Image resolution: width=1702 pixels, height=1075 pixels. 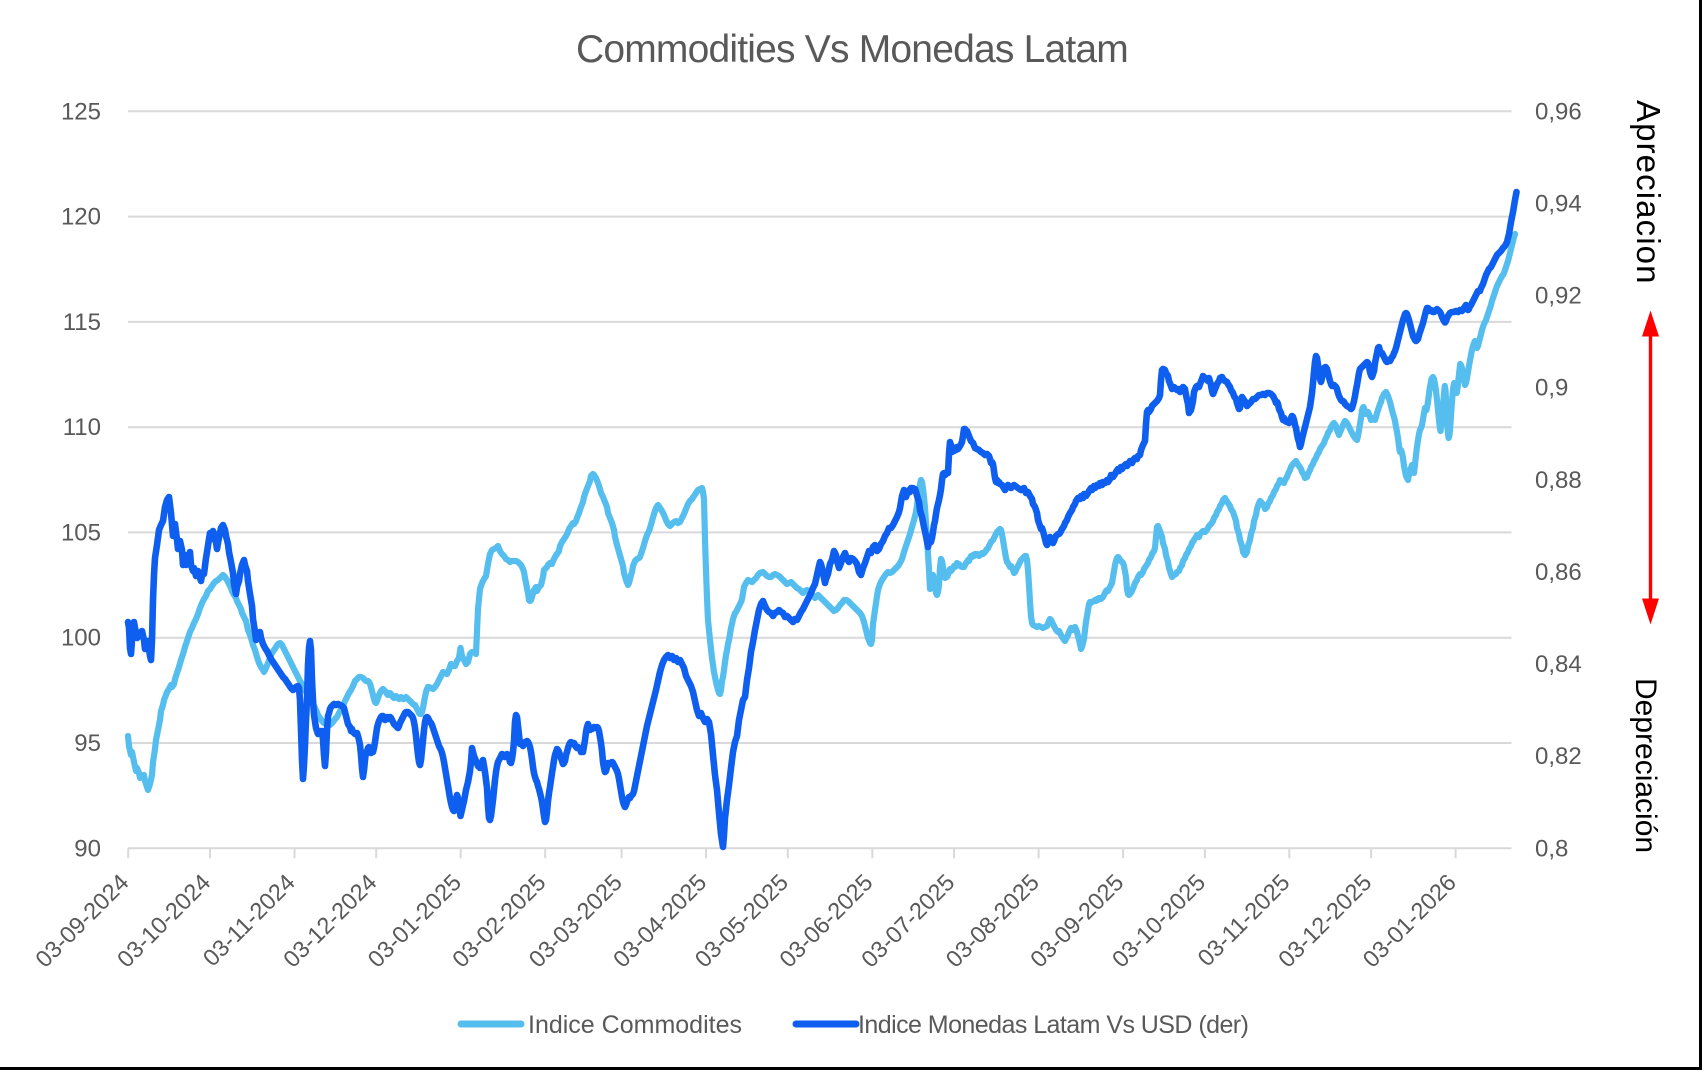 What do you see at coordinates (1648, 192) in the screenshot?
I see `svg-text: Apreciacion` at bounding box center [1648, 192].